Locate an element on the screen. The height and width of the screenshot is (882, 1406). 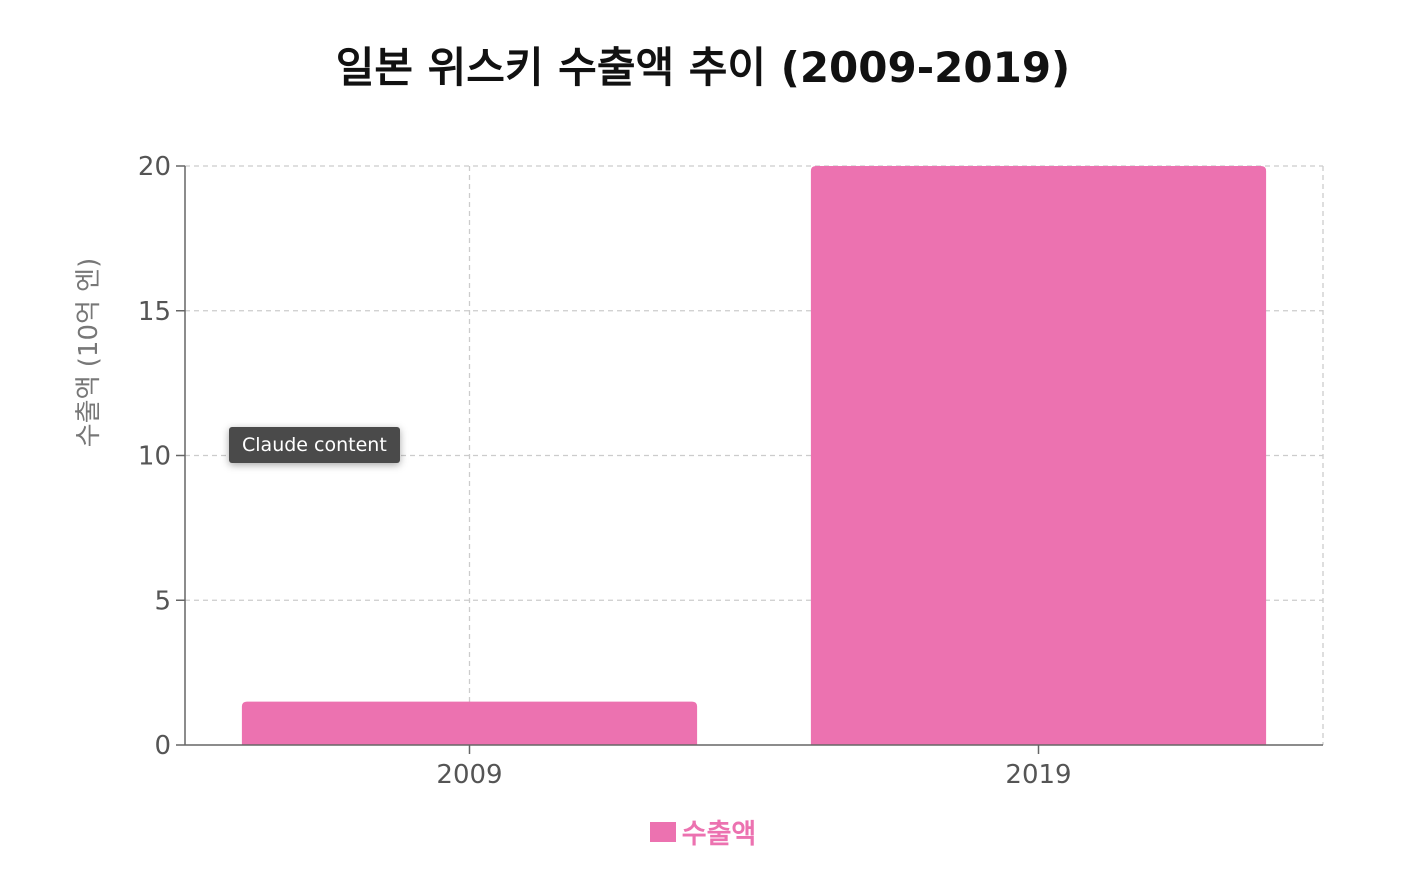
chart-title: 일본 위스키 수출액 추이 (2009-2019) is located at coordinates (703, 67).